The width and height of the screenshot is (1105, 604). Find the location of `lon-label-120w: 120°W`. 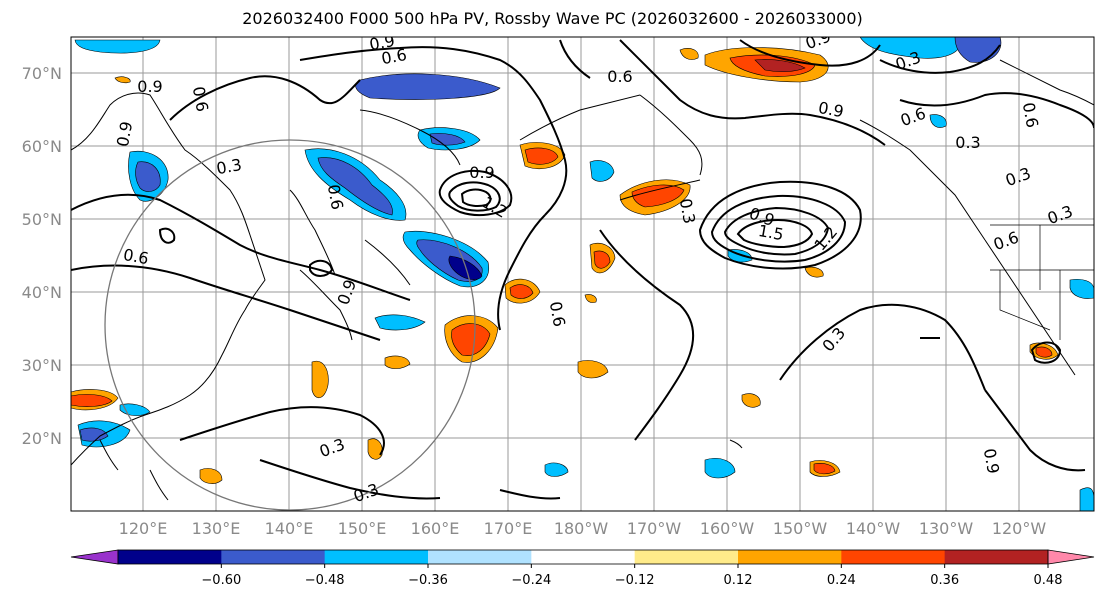

lon-label-120w: 120°W is located at coordinates (1019, 528).